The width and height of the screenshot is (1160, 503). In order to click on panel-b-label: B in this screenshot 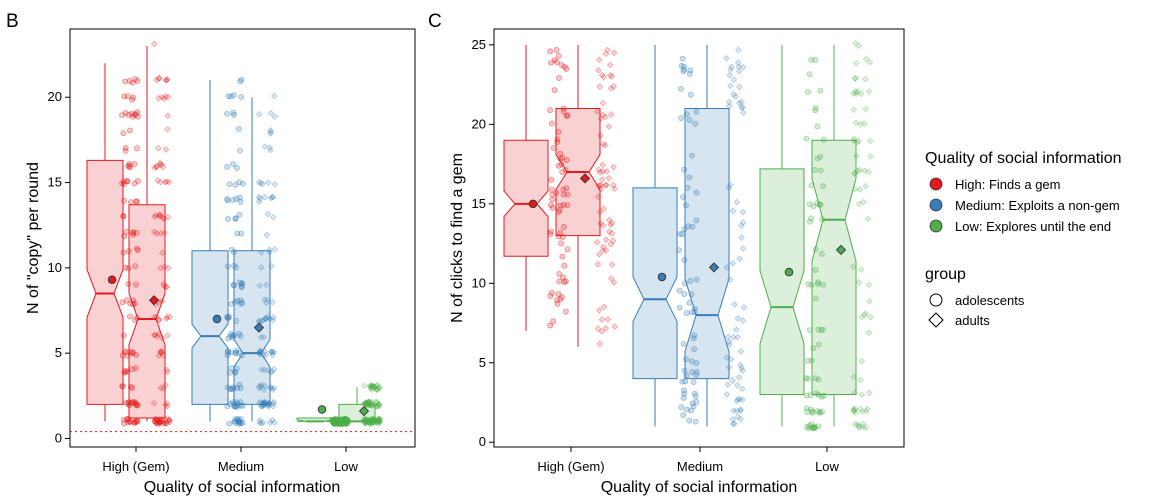, I will do `click(12, 21)`.